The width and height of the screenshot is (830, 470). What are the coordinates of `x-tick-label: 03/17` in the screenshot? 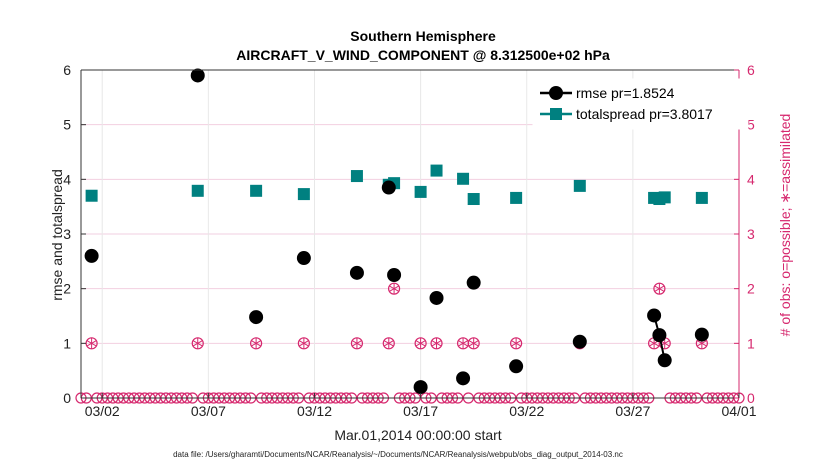 It's located at (420, 411).